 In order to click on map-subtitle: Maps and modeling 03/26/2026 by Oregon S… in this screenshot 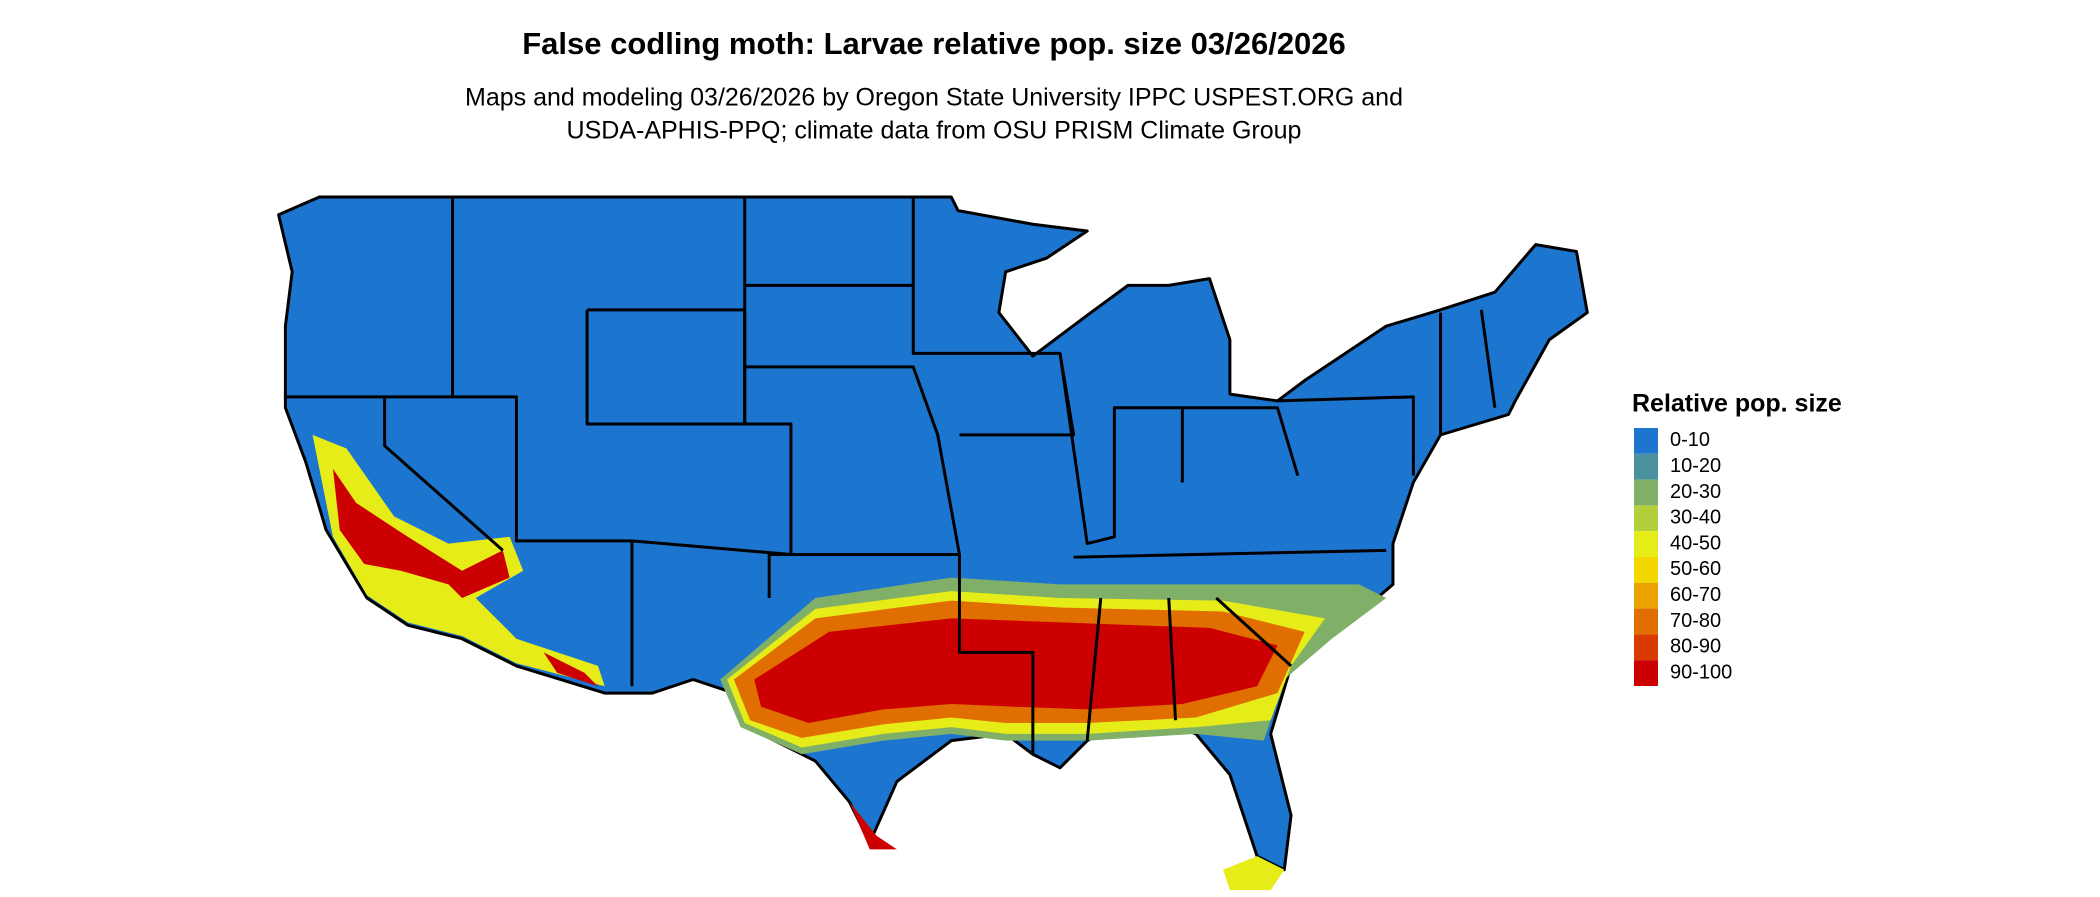, I will do `click(934, 98)`.